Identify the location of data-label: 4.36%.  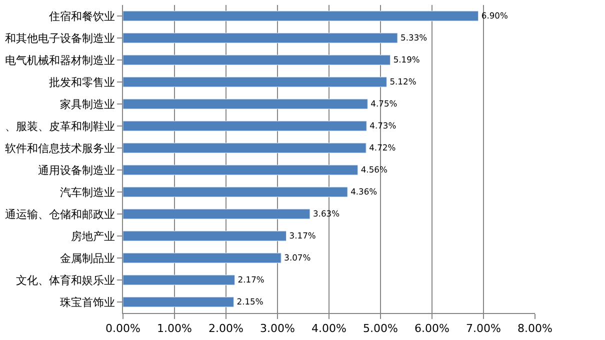
(364, 191).